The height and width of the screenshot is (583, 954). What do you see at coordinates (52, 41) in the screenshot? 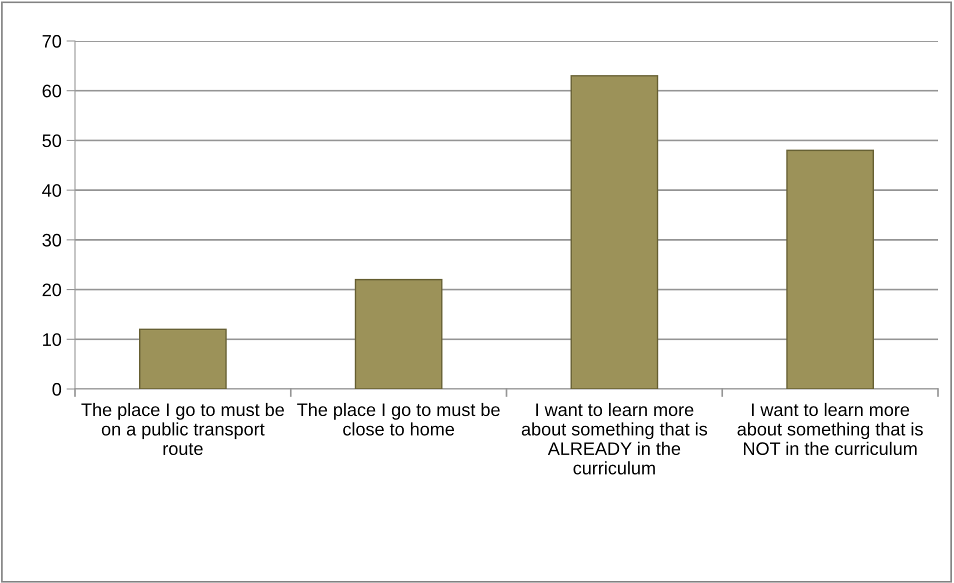
I see `y-tick-label: 70` at bounding box center [52, 41].